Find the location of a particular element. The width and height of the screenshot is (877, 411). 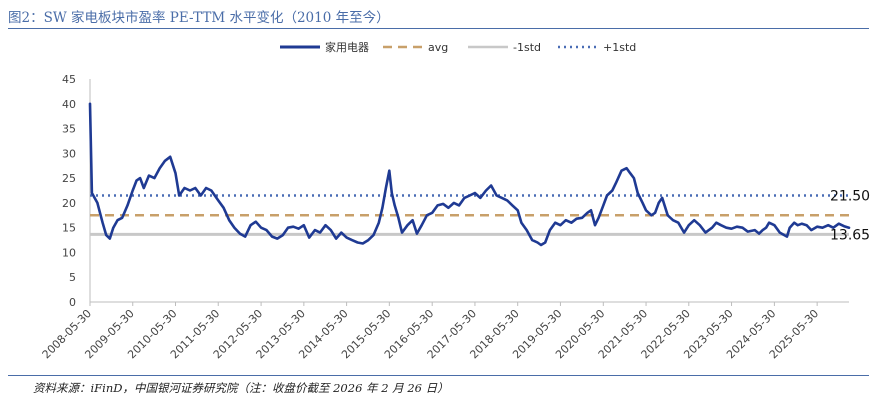

y-tick-label: 0 is located at coordinates (72, 302).